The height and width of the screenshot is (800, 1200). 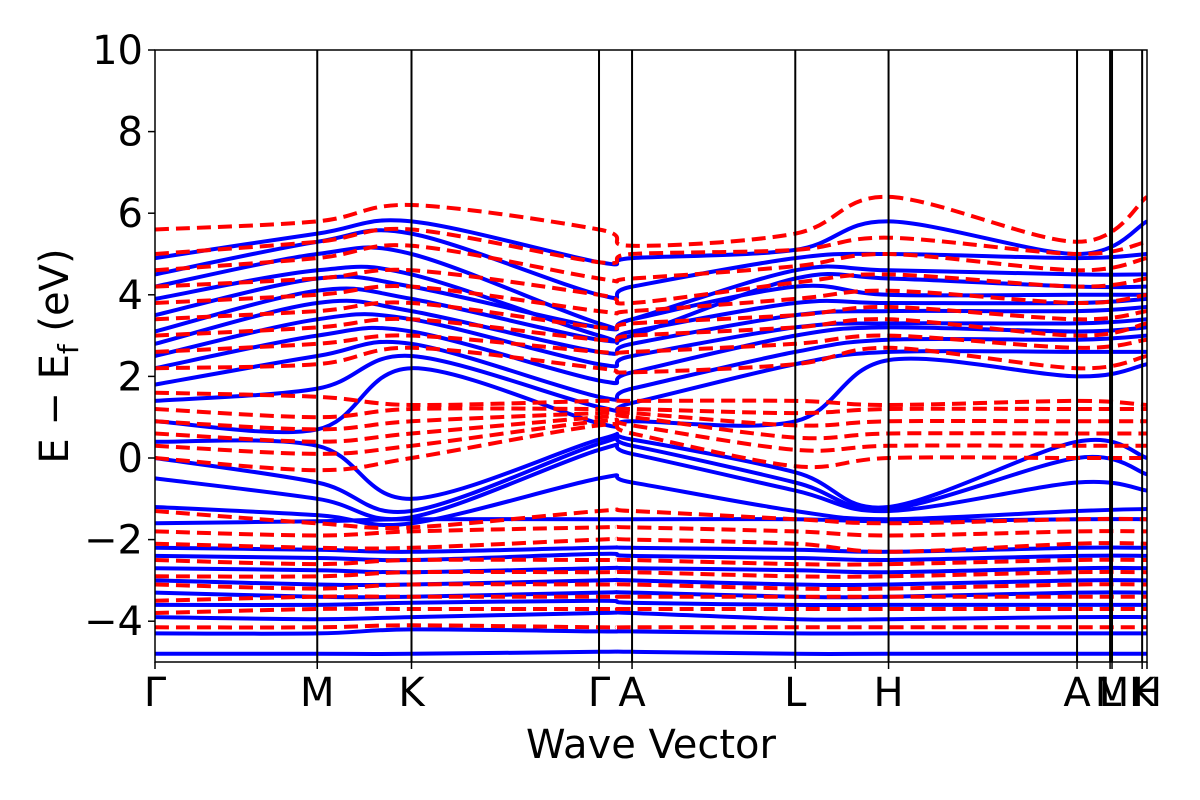 What do you see at coordinates (68, 348) in the screenshot?
I see `y-axis-label-subscript: f` at bounding box center [68, 348].